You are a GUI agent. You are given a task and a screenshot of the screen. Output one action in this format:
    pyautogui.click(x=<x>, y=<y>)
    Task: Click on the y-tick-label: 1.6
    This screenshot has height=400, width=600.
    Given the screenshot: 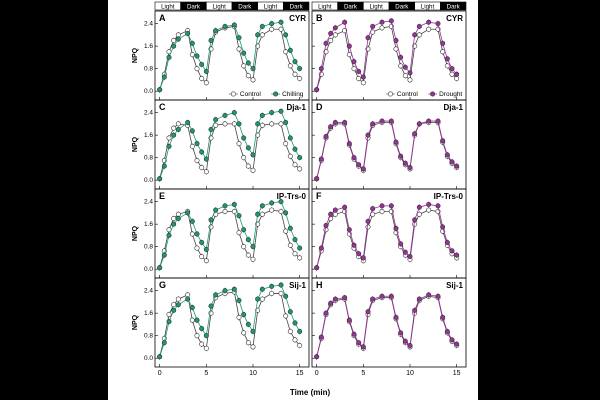 What is the action you would take?
    pyautogui.click(x=148, y=46)
    